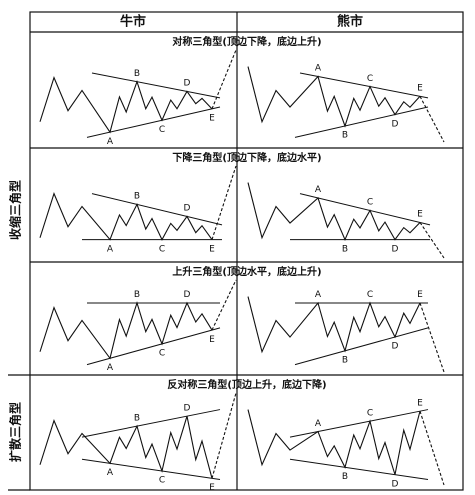 The image size is (475, 495). I want to click on side-label: 收缩三角型, so click(15, 210).